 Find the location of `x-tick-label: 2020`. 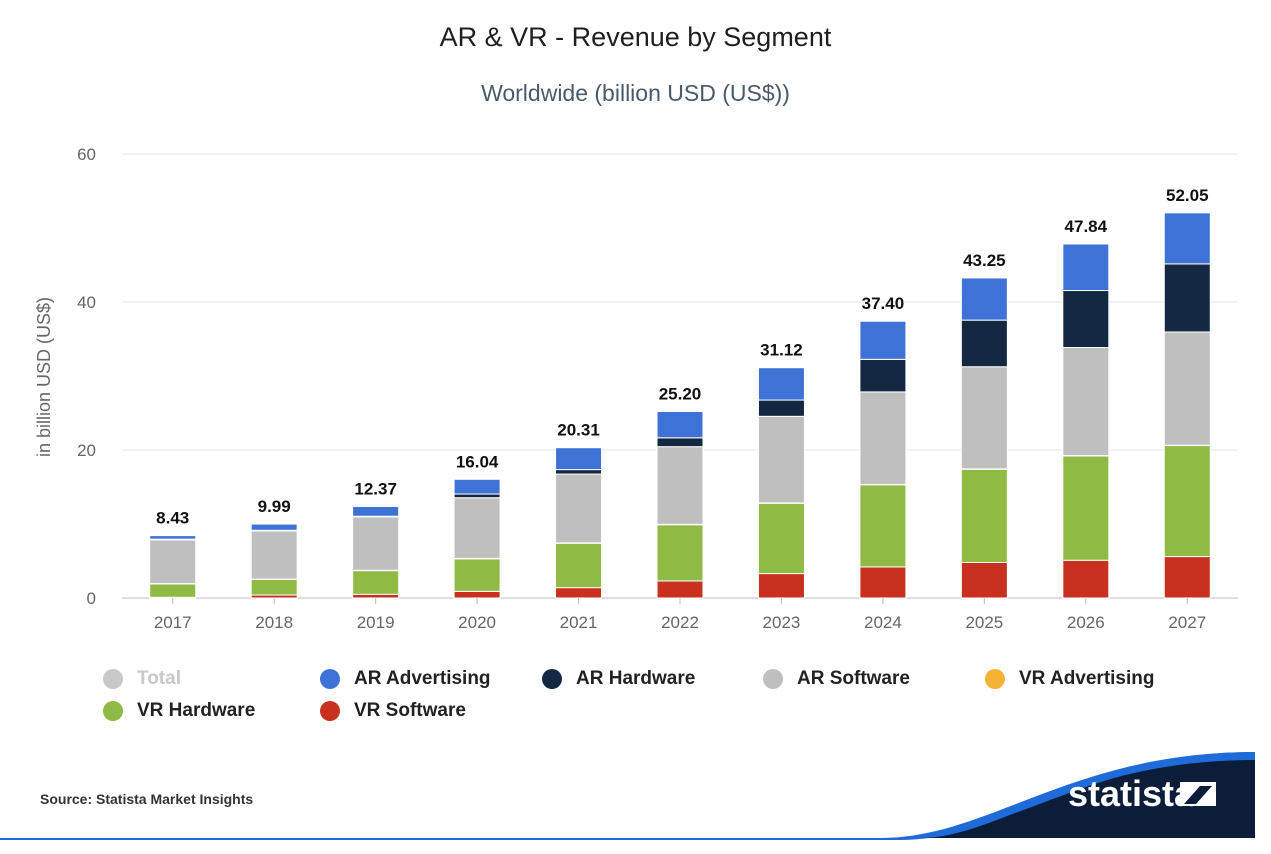

x-tick-label: 2020 is located at coordinates (477, 622).